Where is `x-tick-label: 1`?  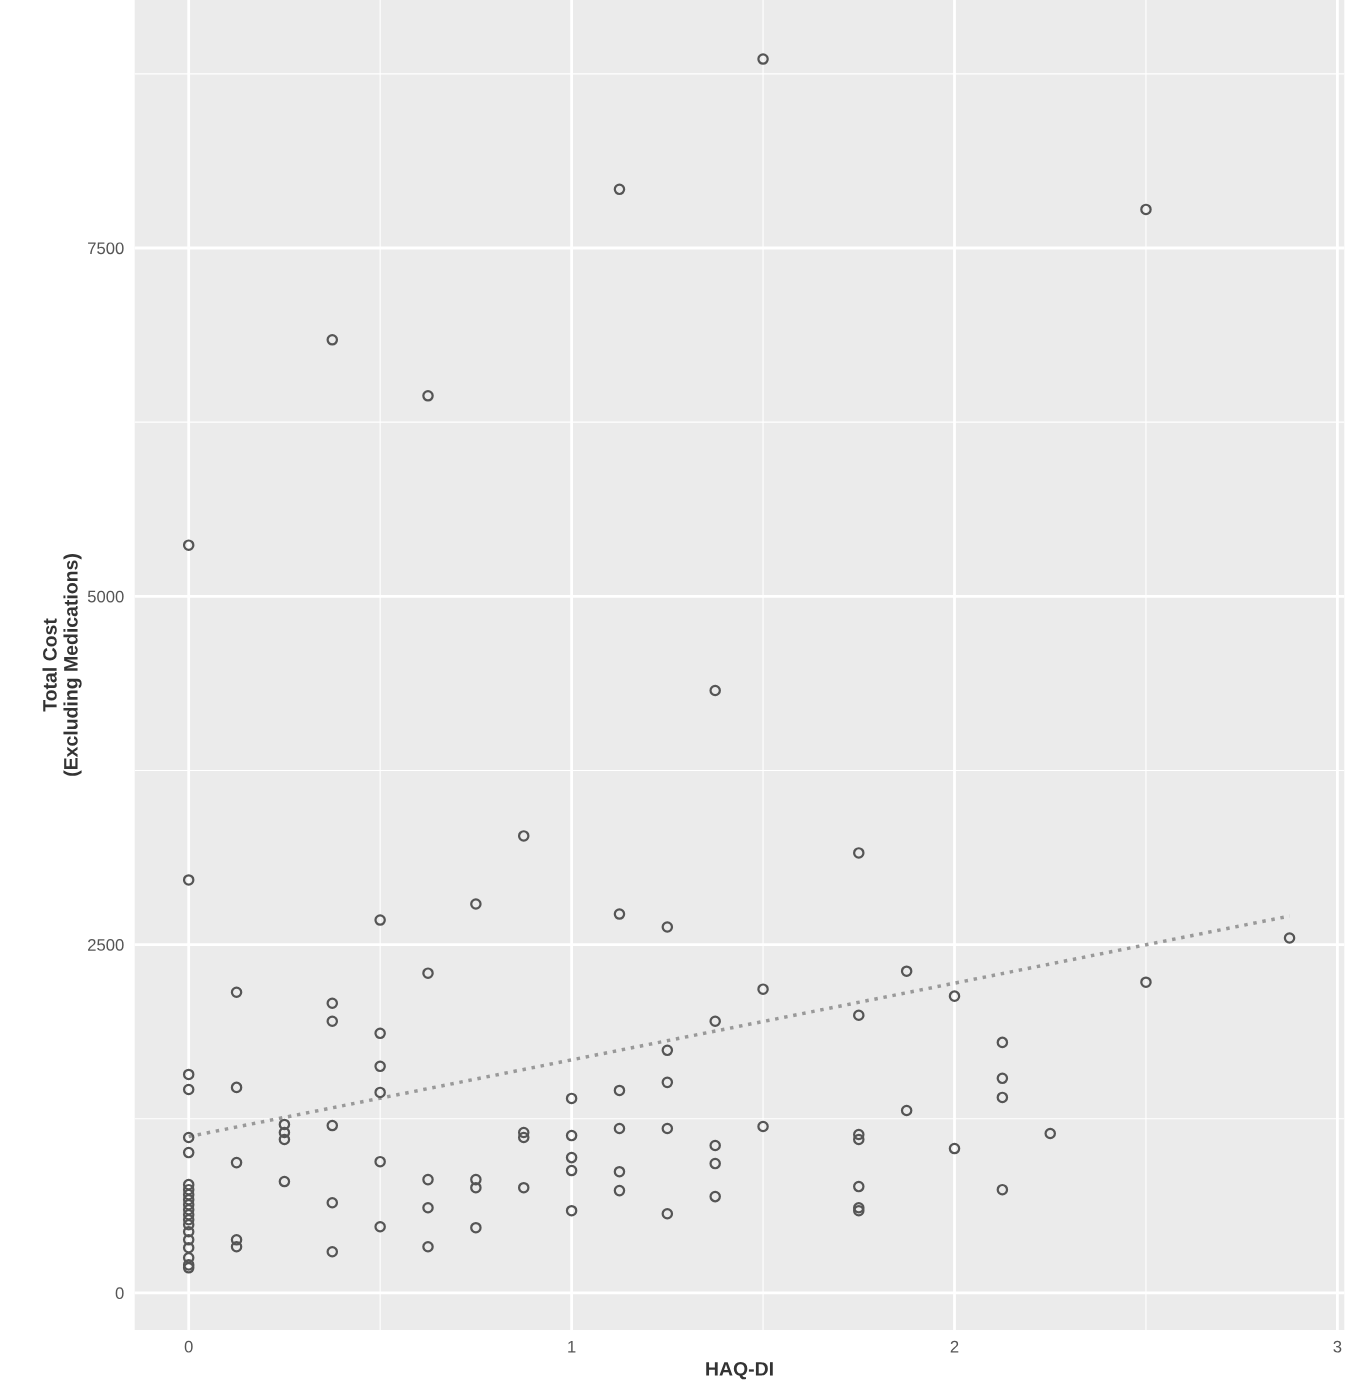
x-tick-label: 1 is located at coordinates (572, 1346).